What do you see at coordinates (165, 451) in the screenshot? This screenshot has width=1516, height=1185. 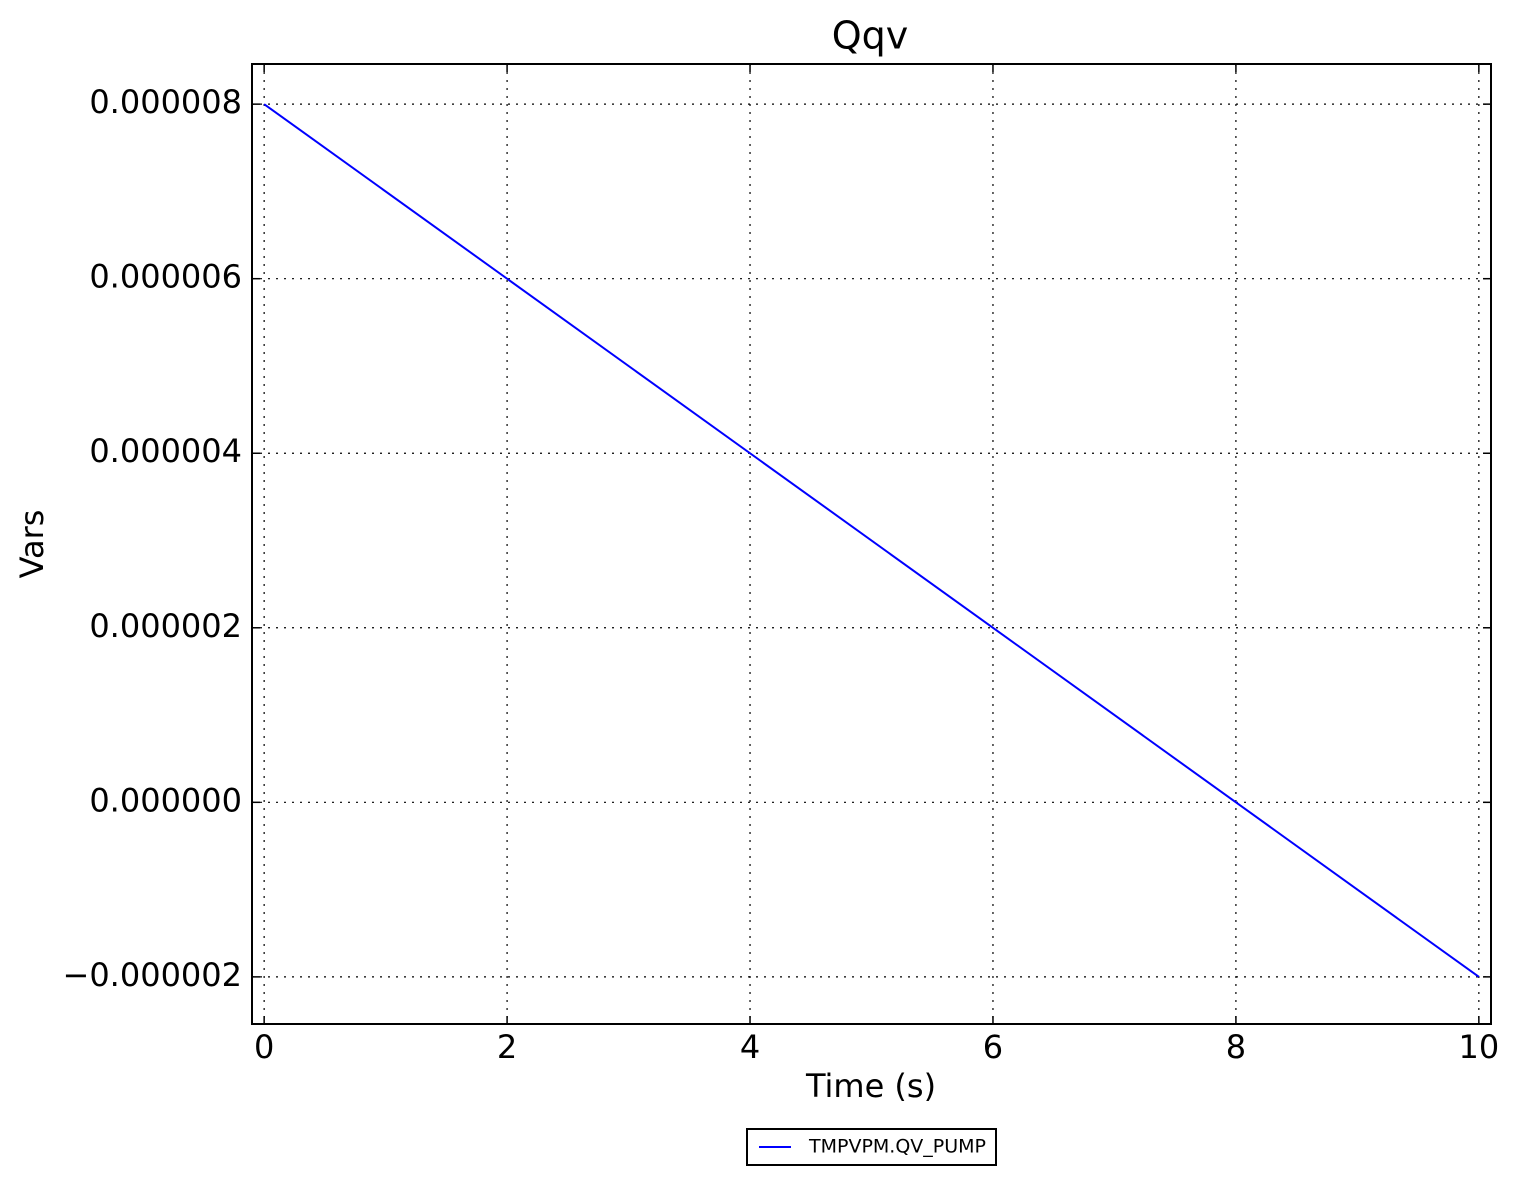 I see `y-tick-label: 0.000004` at bounding box center [165, 451].